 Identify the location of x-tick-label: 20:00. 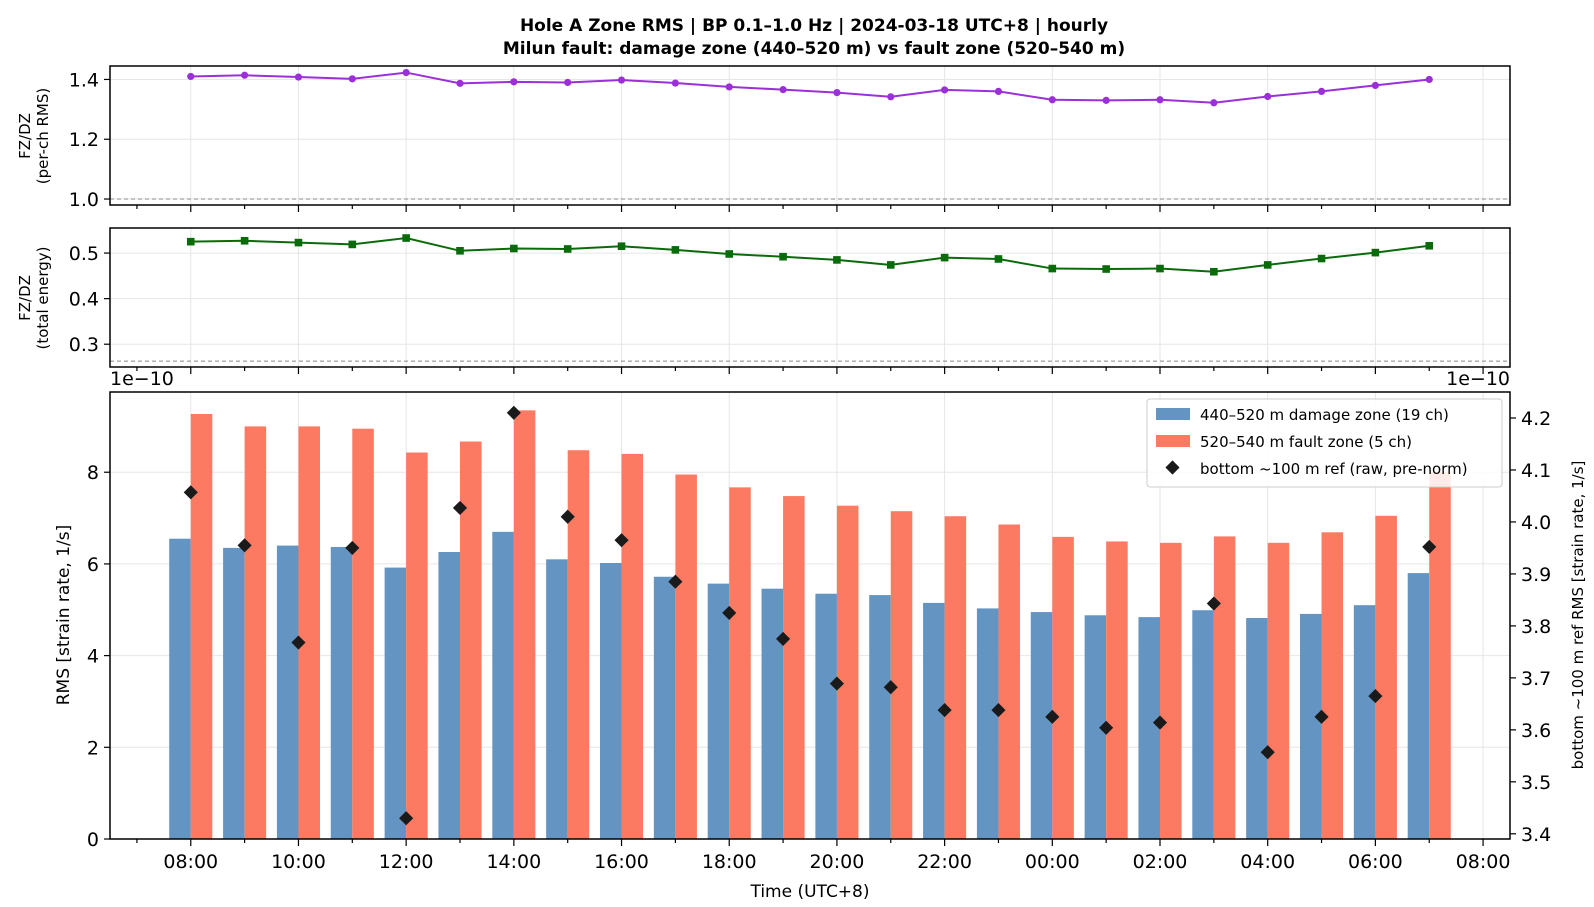
(837, 862).